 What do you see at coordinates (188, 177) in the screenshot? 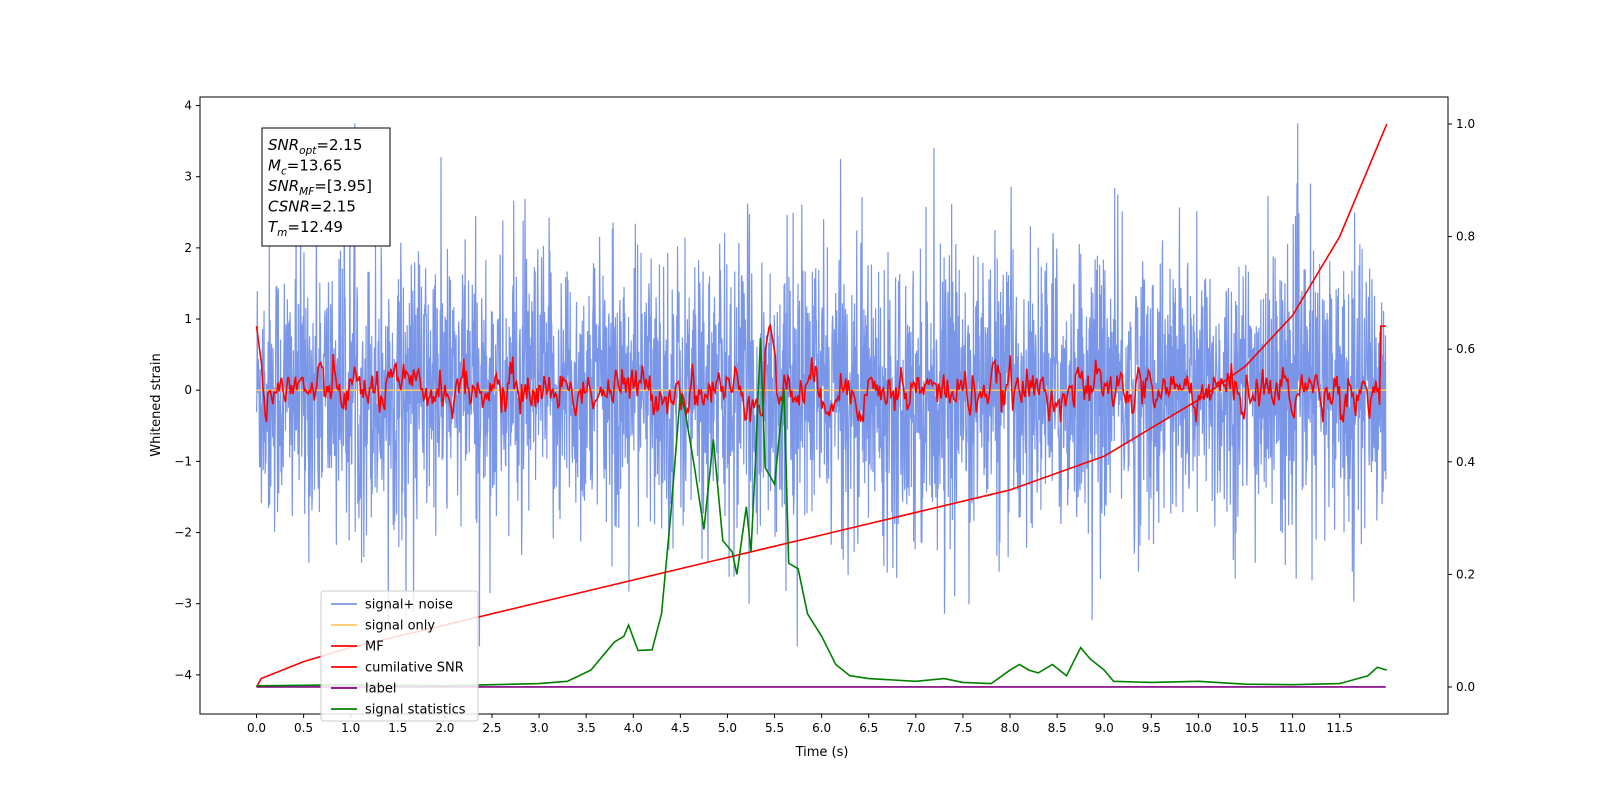
I see `y-tick-label: 3` at bounding box center [188, 177].